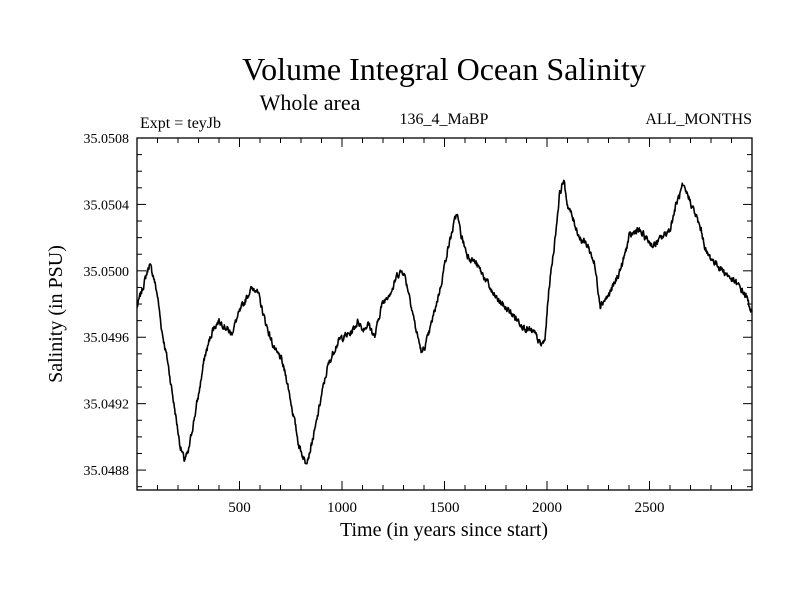 Image resolution: width=800 pixels, height=600 pixels. I want to click on y-tick-label: 35.0500, so click(107, 272).